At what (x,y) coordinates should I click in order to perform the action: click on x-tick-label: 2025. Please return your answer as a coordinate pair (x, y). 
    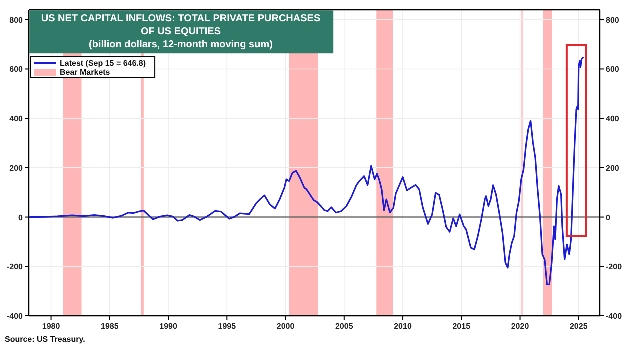
    Looking at the image, I should click on (579, 326).